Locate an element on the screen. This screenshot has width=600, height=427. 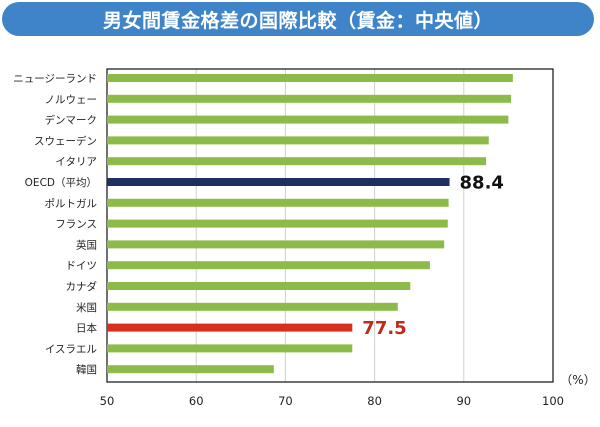
unit-label: （%） is located at coordinates (577, 380).